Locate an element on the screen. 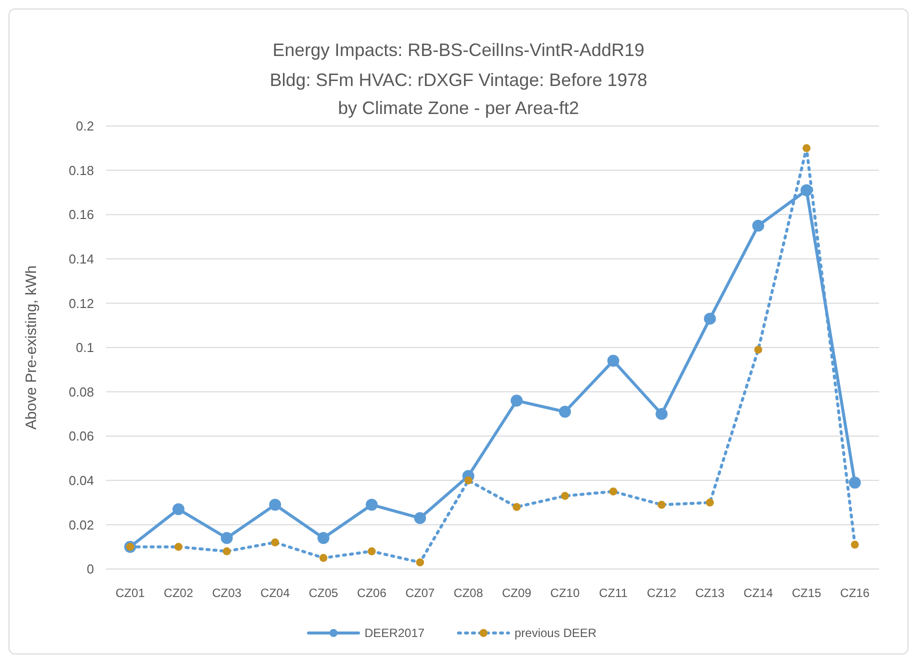  y-tick-label: 0.02 is located at coordinates (81, 524).